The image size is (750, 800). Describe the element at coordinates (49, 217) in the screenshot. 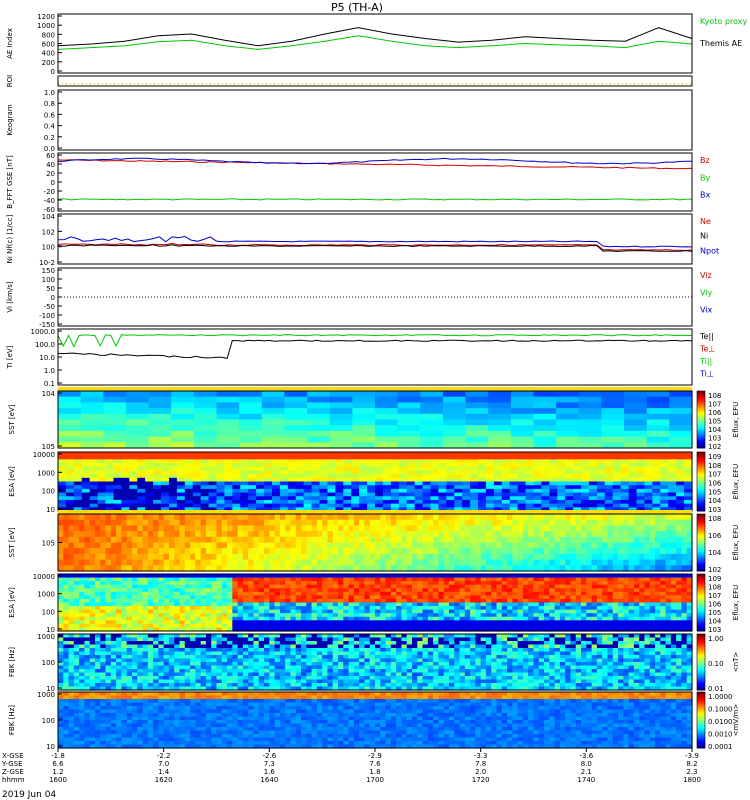

I see `y-tick-label: 104` at that location.